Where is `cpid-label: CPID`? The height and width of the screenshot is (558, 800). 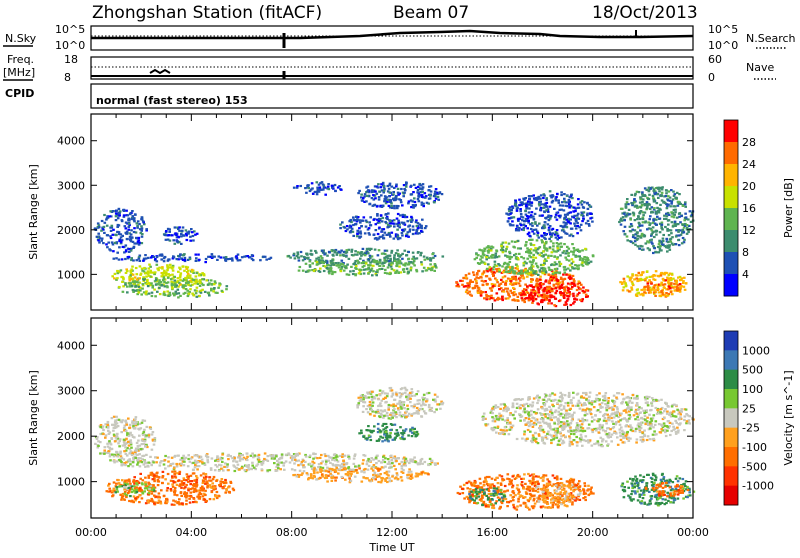
cpid-label: CPID is located at coordinates (19, 93).